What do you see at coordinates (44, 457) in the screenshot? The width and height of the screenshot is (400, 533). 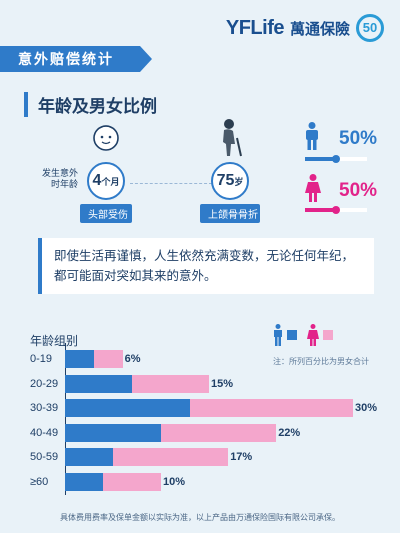 I see `bar-category-label: 50-59` at bounding box center [44, 457].